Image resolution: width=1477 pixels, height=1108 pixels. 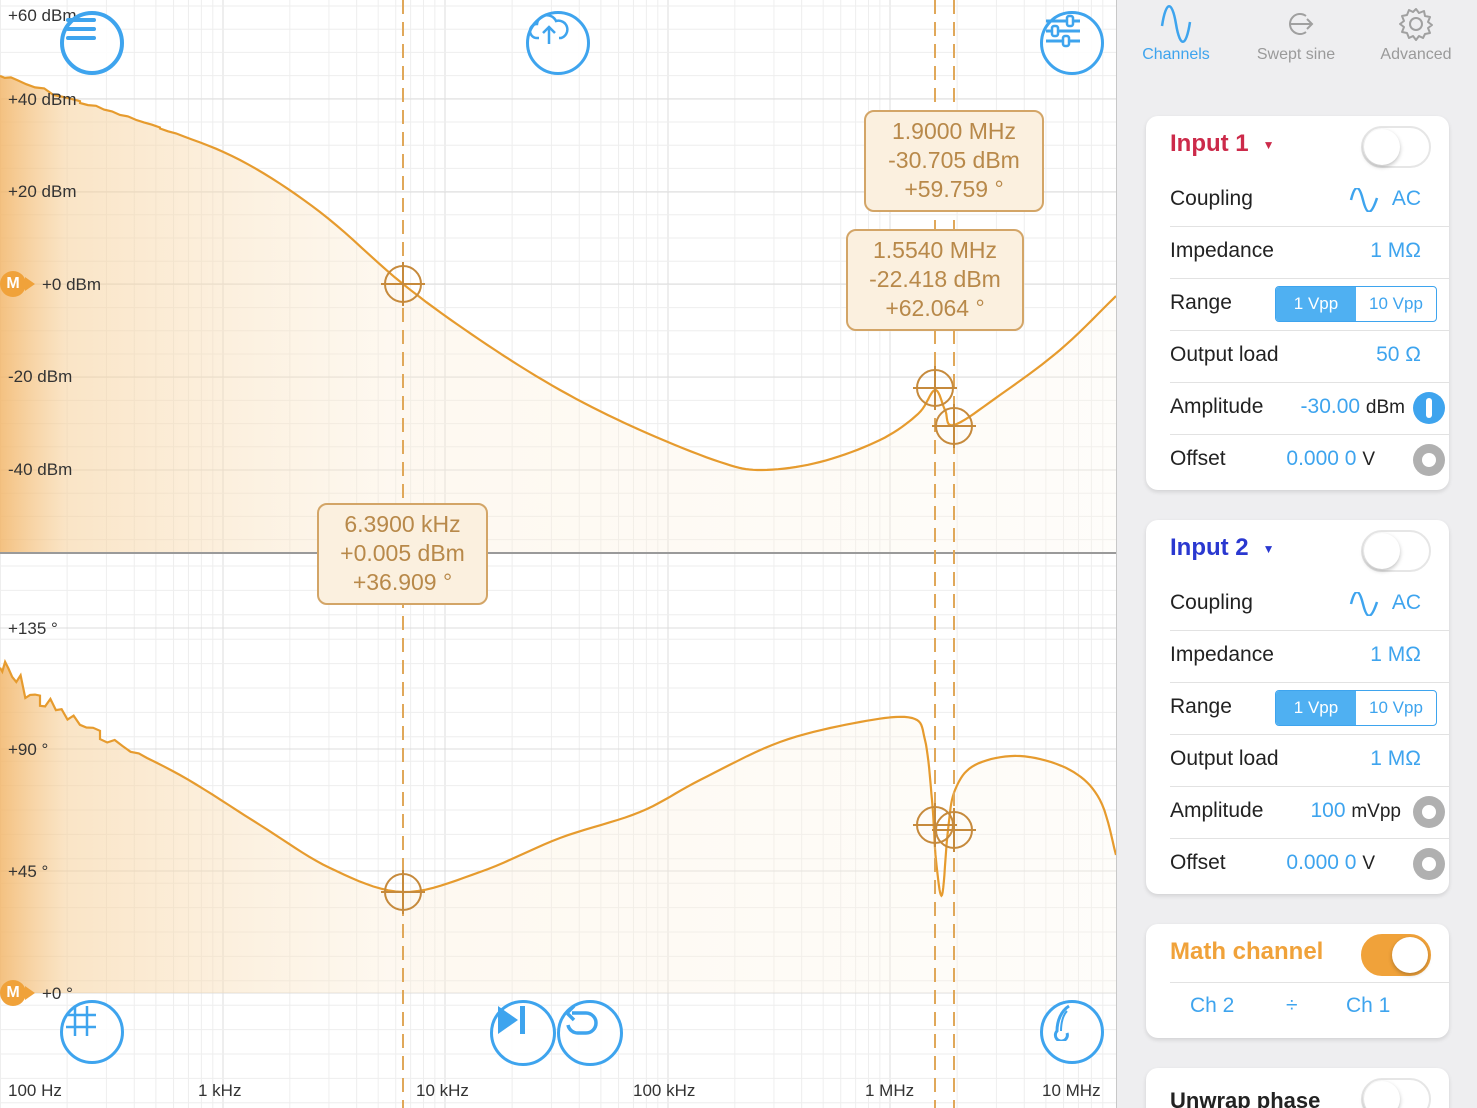 I want to click on tab-swept-sine: Swept sine, so click(x=1296, y=34).